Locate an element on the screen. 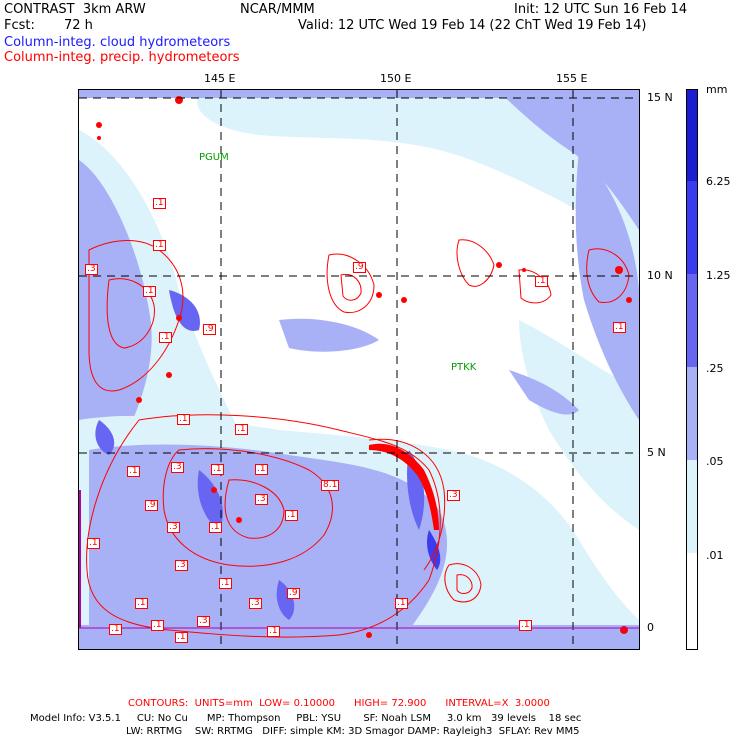 This screenshot has height=740, width=740. forecast-label: Fcst: is located at coordinates (19, 25).